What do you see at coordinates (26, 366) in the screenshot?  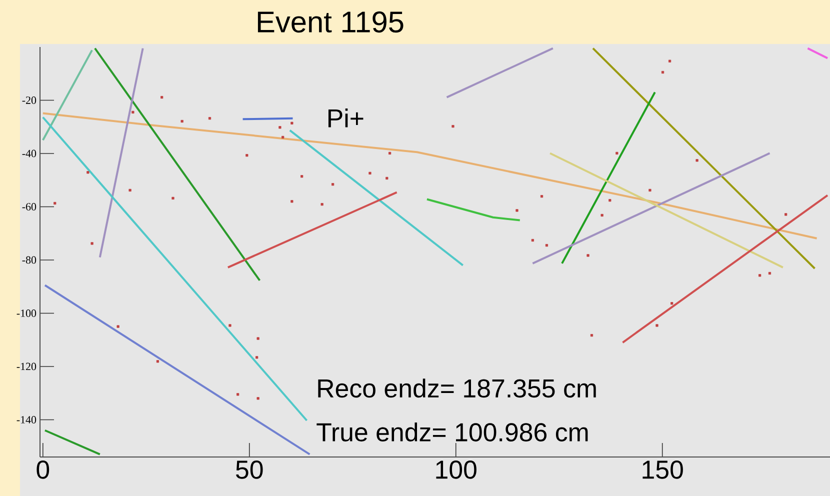 I see `y-tick-label: -120` at bounding box center [26, 366].